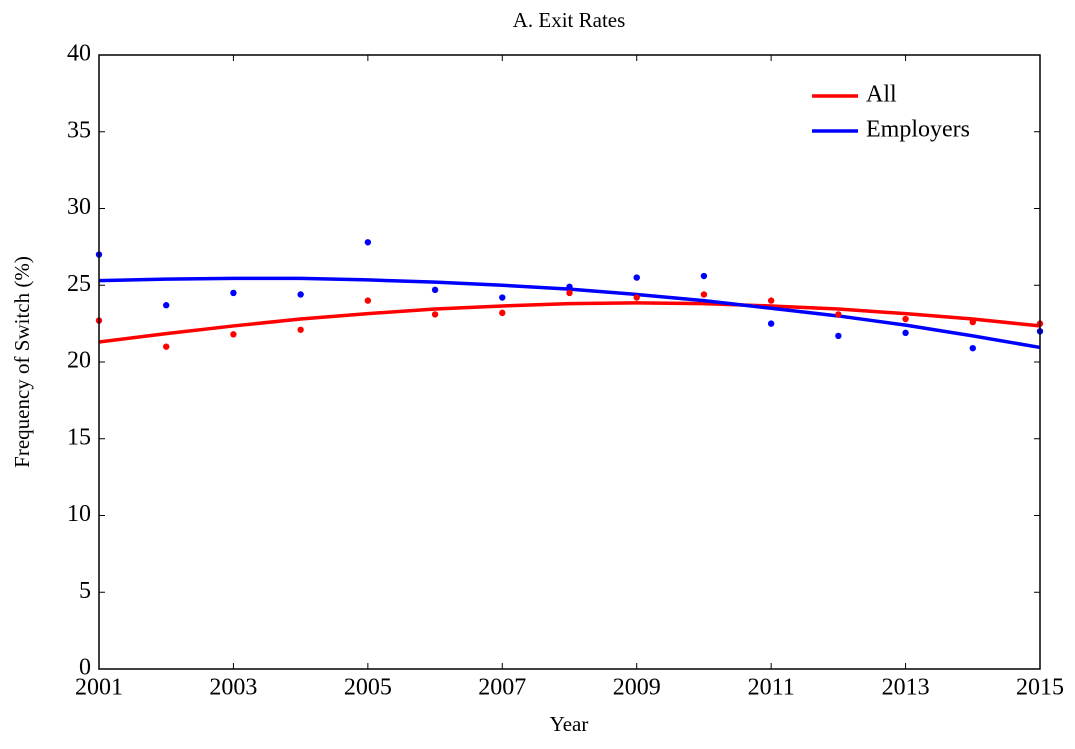 This screenshot has height=749, width=1075. What do you see at coordinates (771, 688) in the screenshot?
I see `x-tick-label: 2011` at bounding box center [771, 688].